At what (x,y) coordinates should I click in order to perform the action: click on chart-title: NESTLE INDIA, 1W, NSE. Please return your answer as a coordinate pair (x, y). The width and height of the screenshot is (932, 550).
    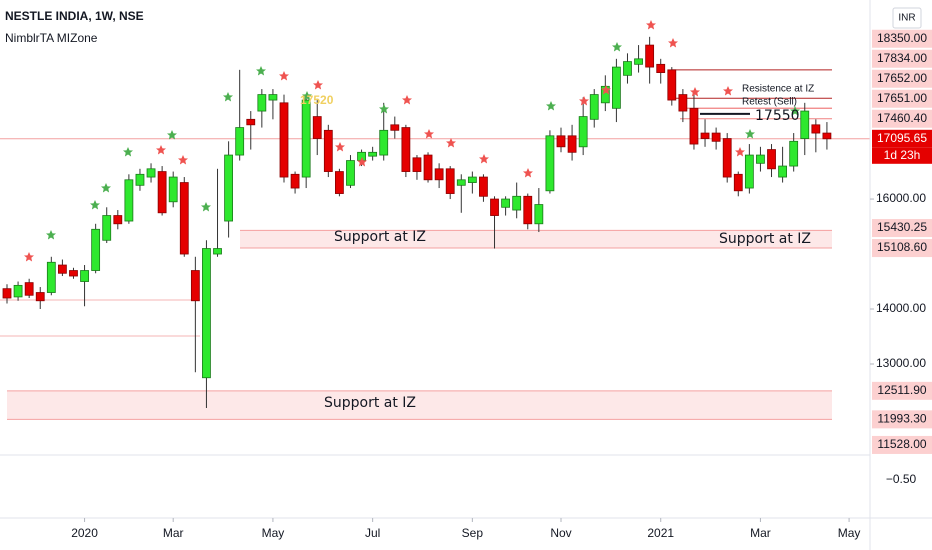
    Looking at the image, I should click on (74, 16).